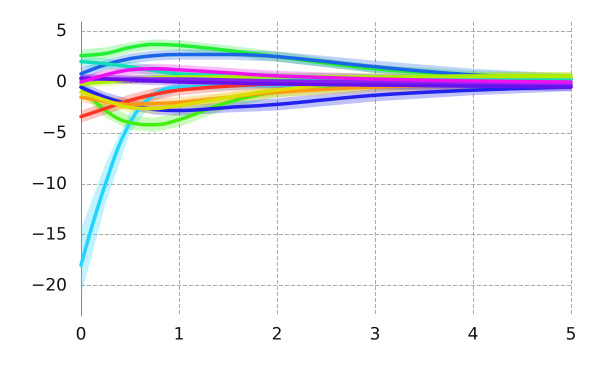  I want to click on x-tick-label: 0, so click(81, 334).